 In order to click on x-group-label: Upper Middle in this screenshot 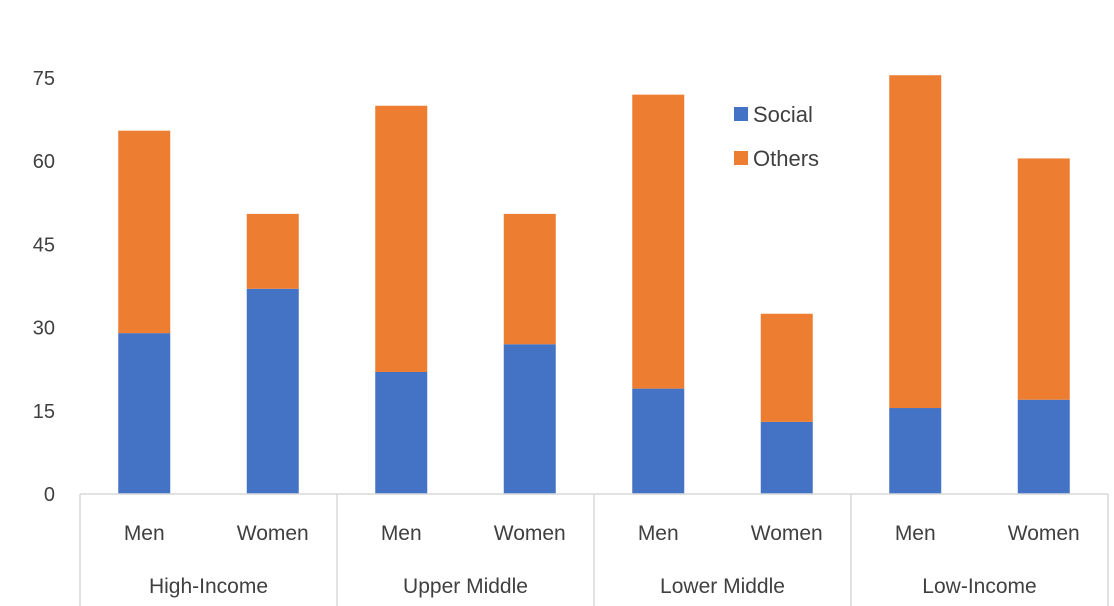, I will do `click(465, 586)`.